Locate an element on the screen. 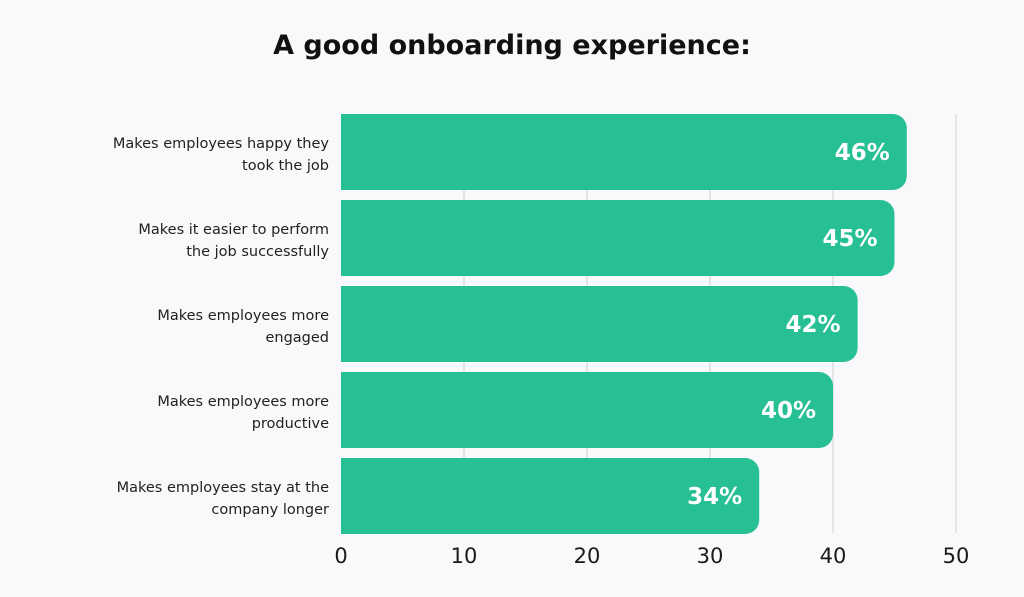 This screenshot has height=597, width=1024. category-label: Makes employees stay at the is located at coordinates (223, 488).